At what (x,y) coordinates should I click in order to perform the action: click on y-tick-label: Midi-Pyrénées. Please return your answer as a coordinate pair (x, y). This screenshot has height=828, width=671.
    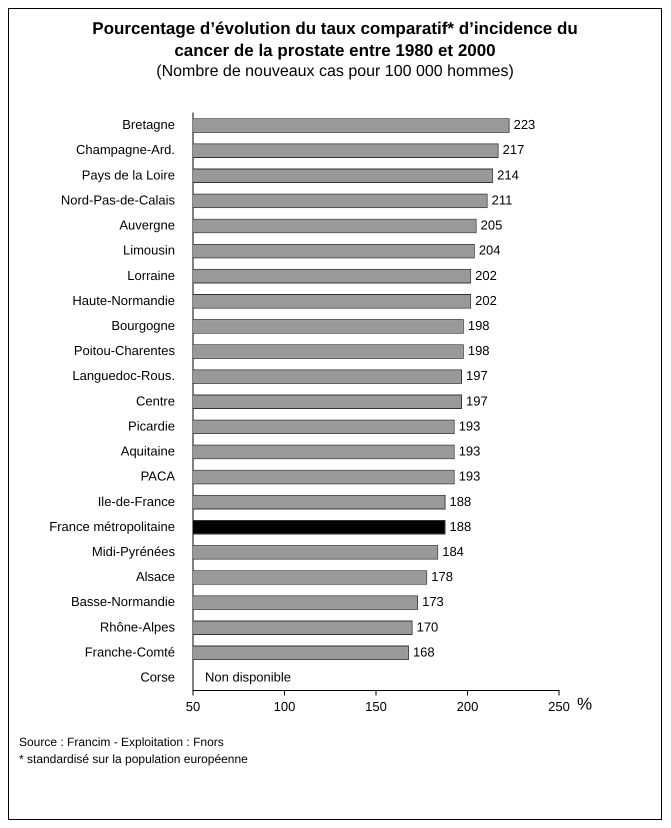
    Looking at the image, I should click on (134, 551).